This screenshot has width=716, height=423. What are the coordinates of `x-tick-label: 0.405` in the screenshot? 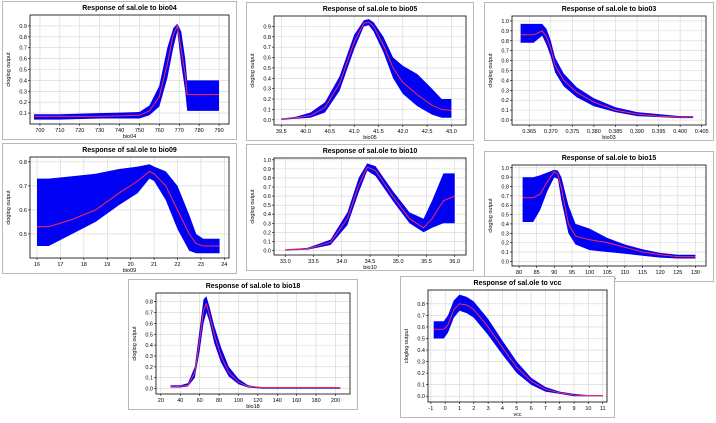 It's located at (702, 132).